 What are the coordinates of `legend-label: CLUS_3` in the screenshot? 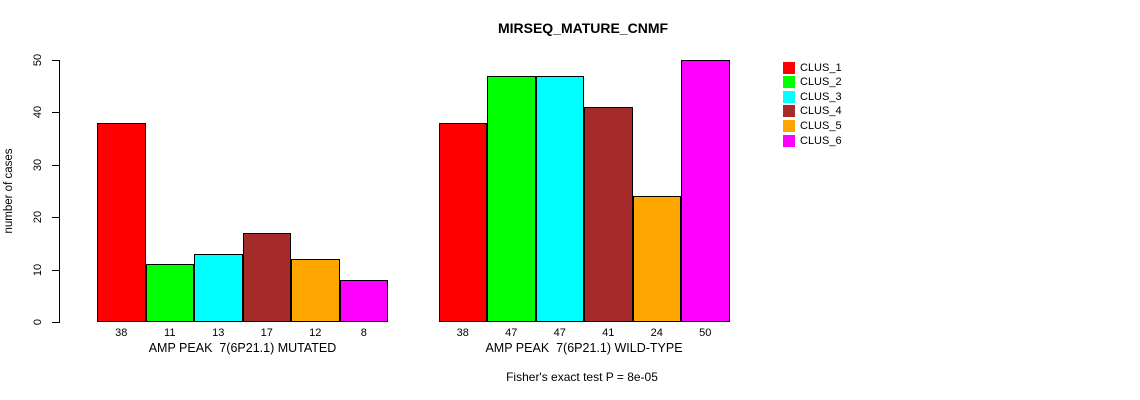 It's located at (821, 96).